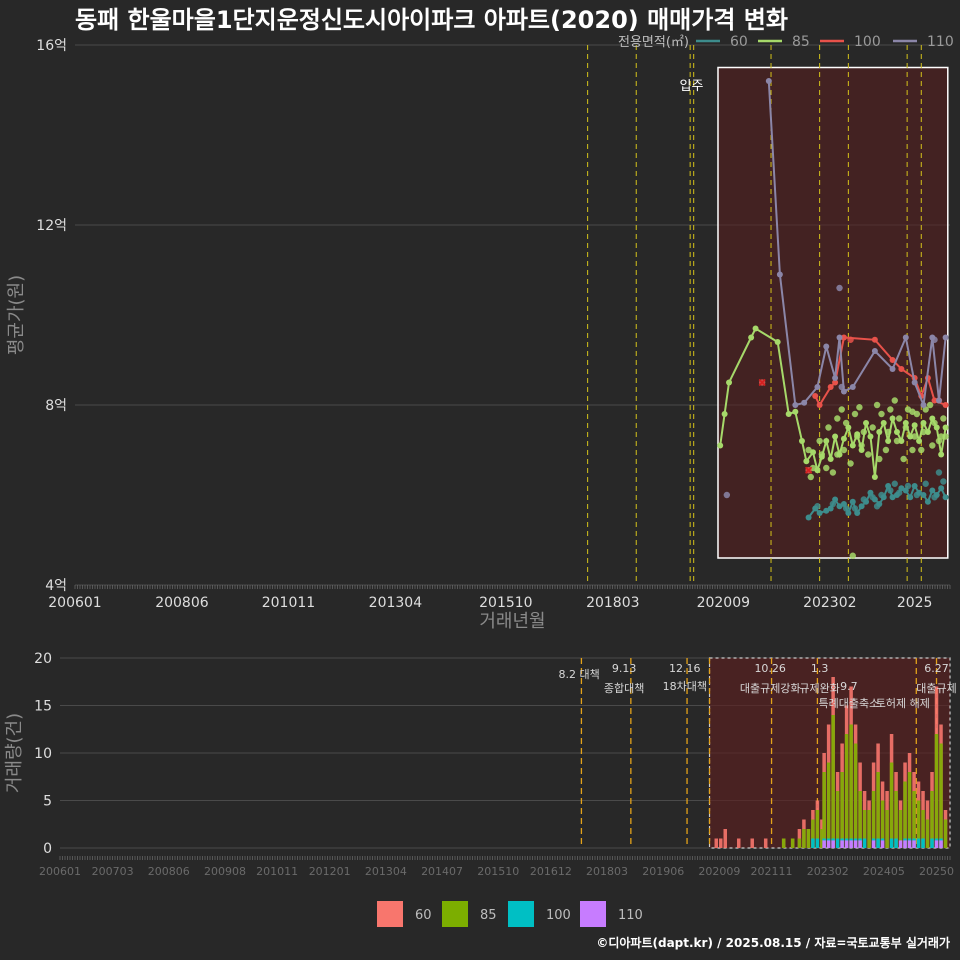 This screenshot has width=960, height=960. What do you see at coordinates (848, 703) in the screenshot?
I see `policy-annotation-text: 특례대출축소` at bounding box center [848, 703].